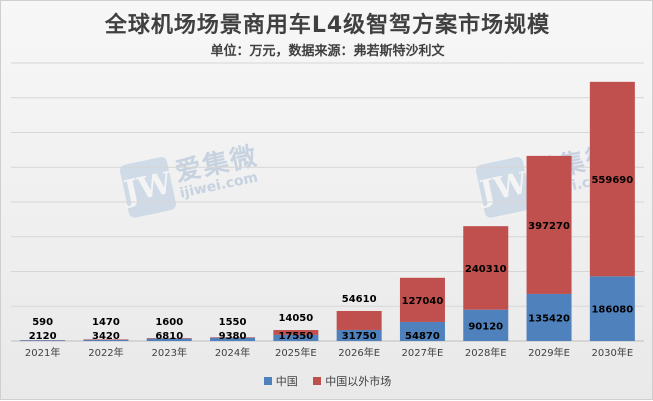 Image resolution: width=653 pixels, height=401 pixels. I want to click on x-tick-label: 2022年, so click(105, 352).